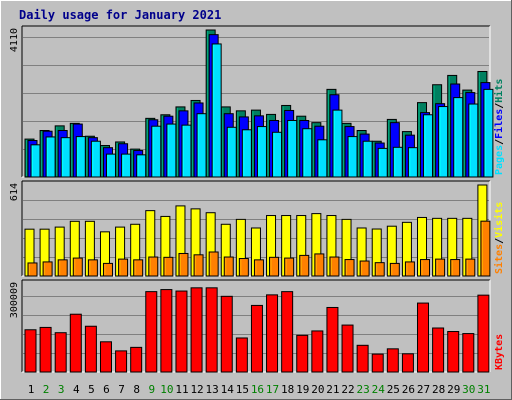 The width and height of the screenshot is (512, 400). I want to click on x-tick-day-15: 15, so click(242, 389).